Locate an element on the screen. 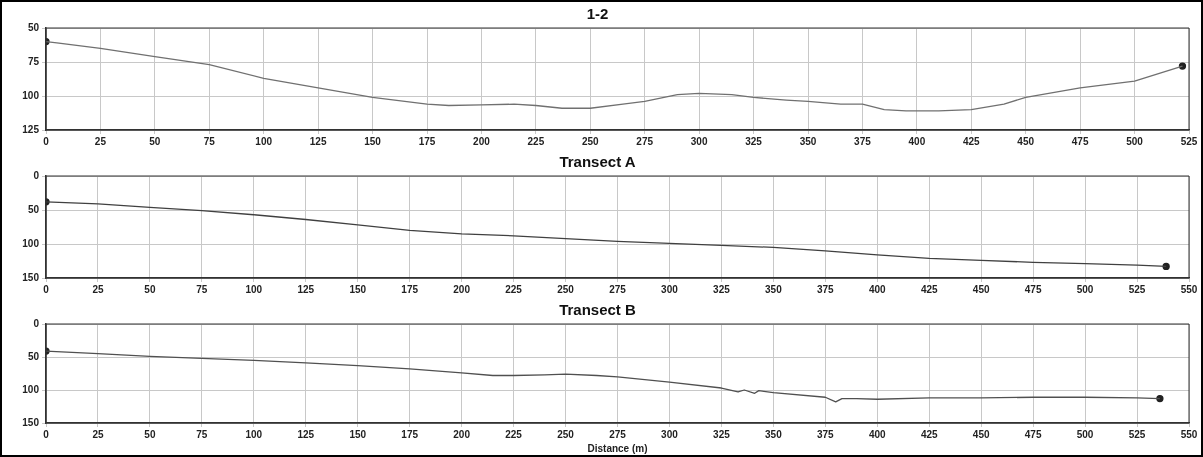  chart-title: Transect A is located at coordinates (597, 162).